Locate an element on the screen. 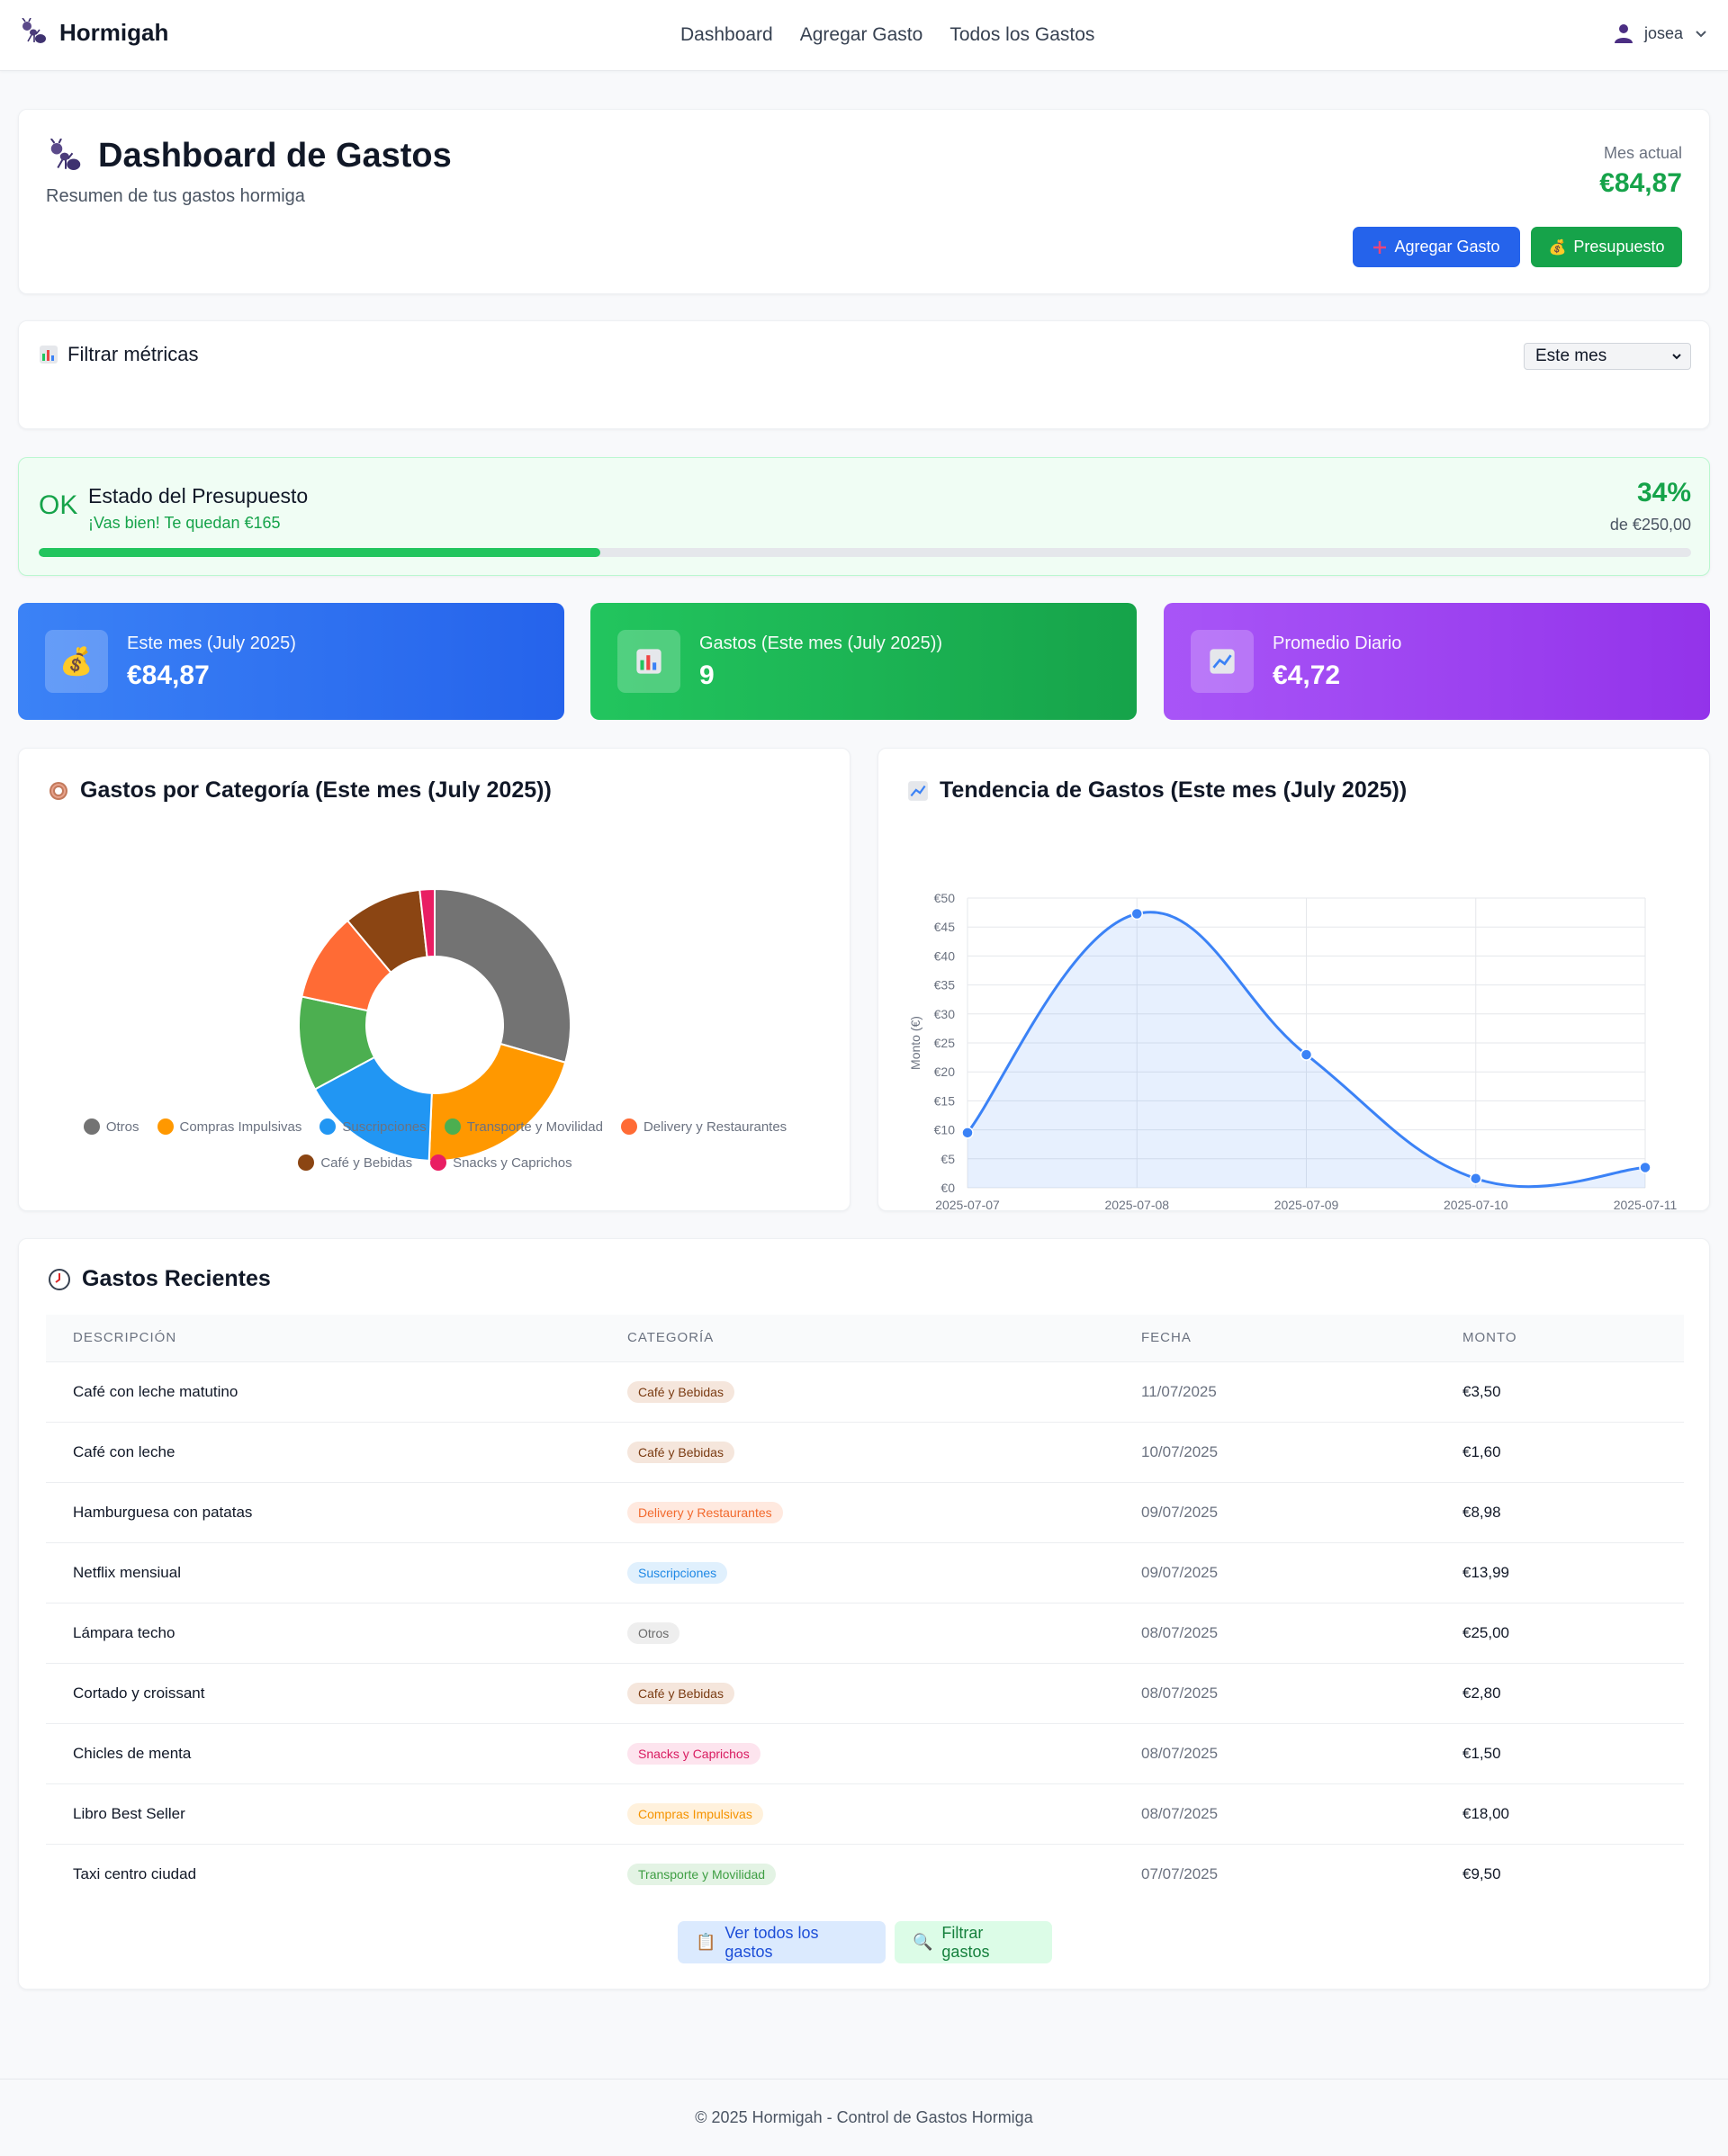  y-tick-label: €20 is located at coordinates (945, 1072).